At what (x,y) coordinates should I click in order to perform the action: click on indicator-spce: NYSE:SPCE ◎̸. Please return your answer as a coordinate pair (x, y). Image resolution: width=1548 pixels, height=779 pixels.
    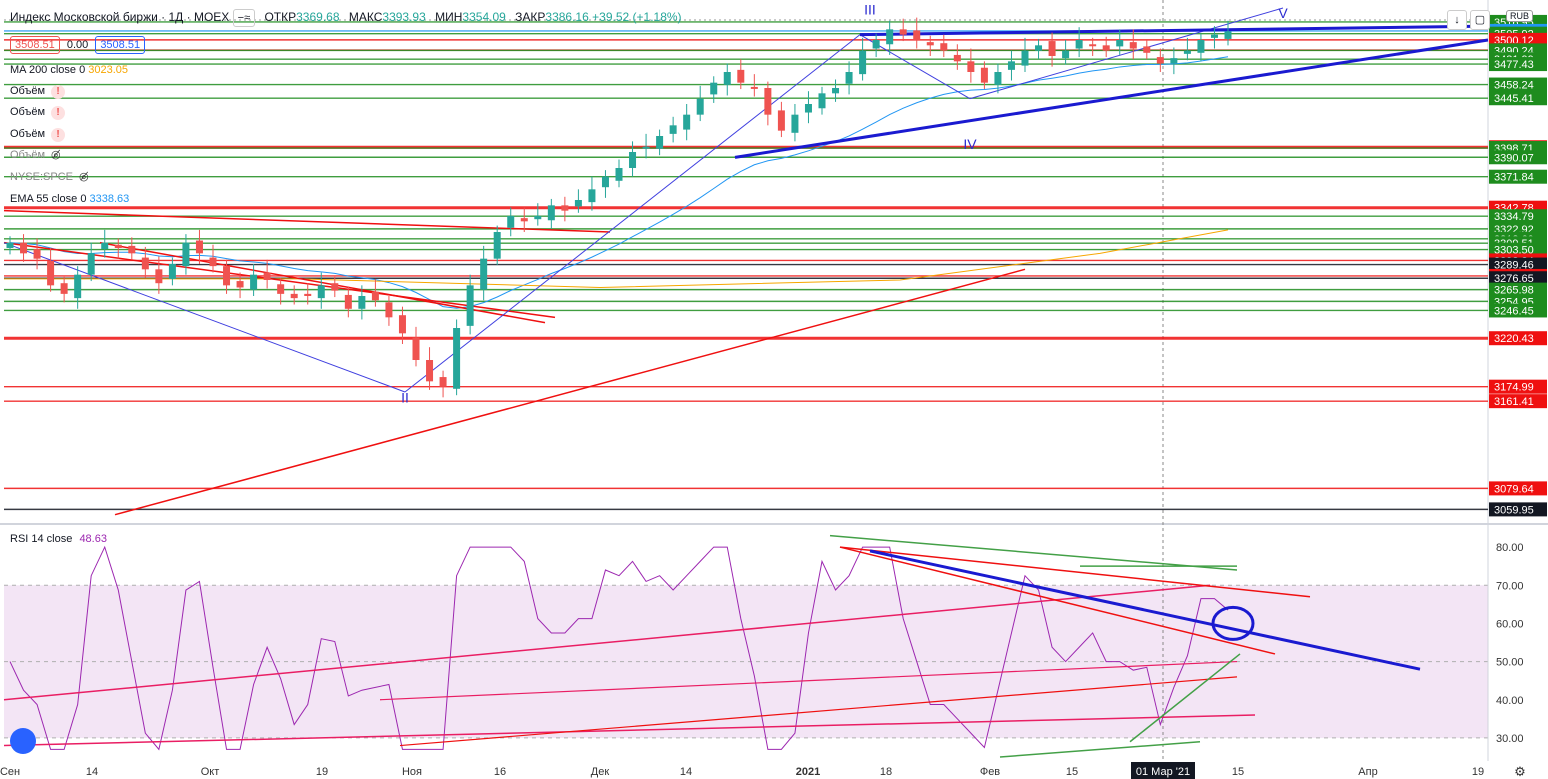
    Looking at the image, I should click on (49, 177).